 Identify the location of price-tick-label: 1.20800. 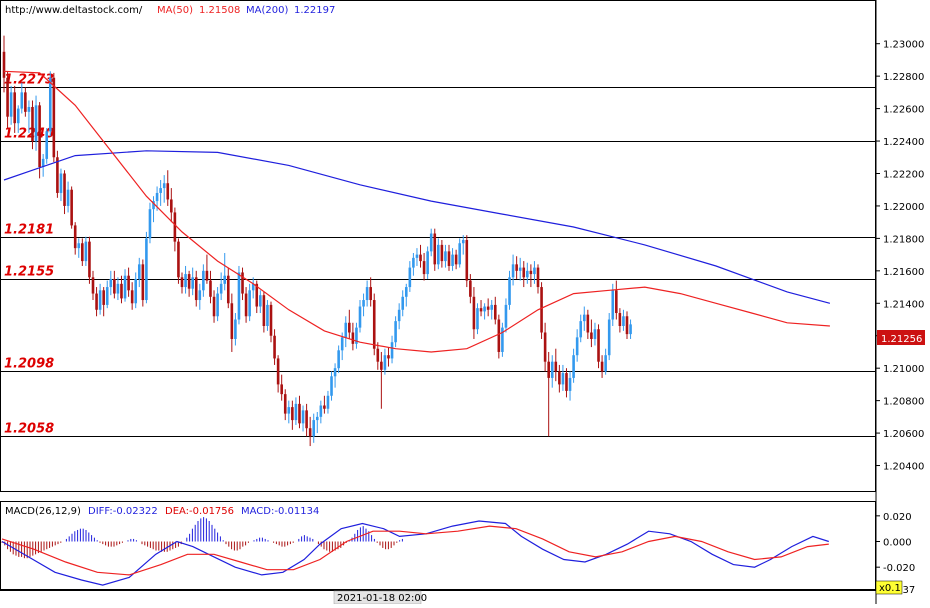
(903, 402).